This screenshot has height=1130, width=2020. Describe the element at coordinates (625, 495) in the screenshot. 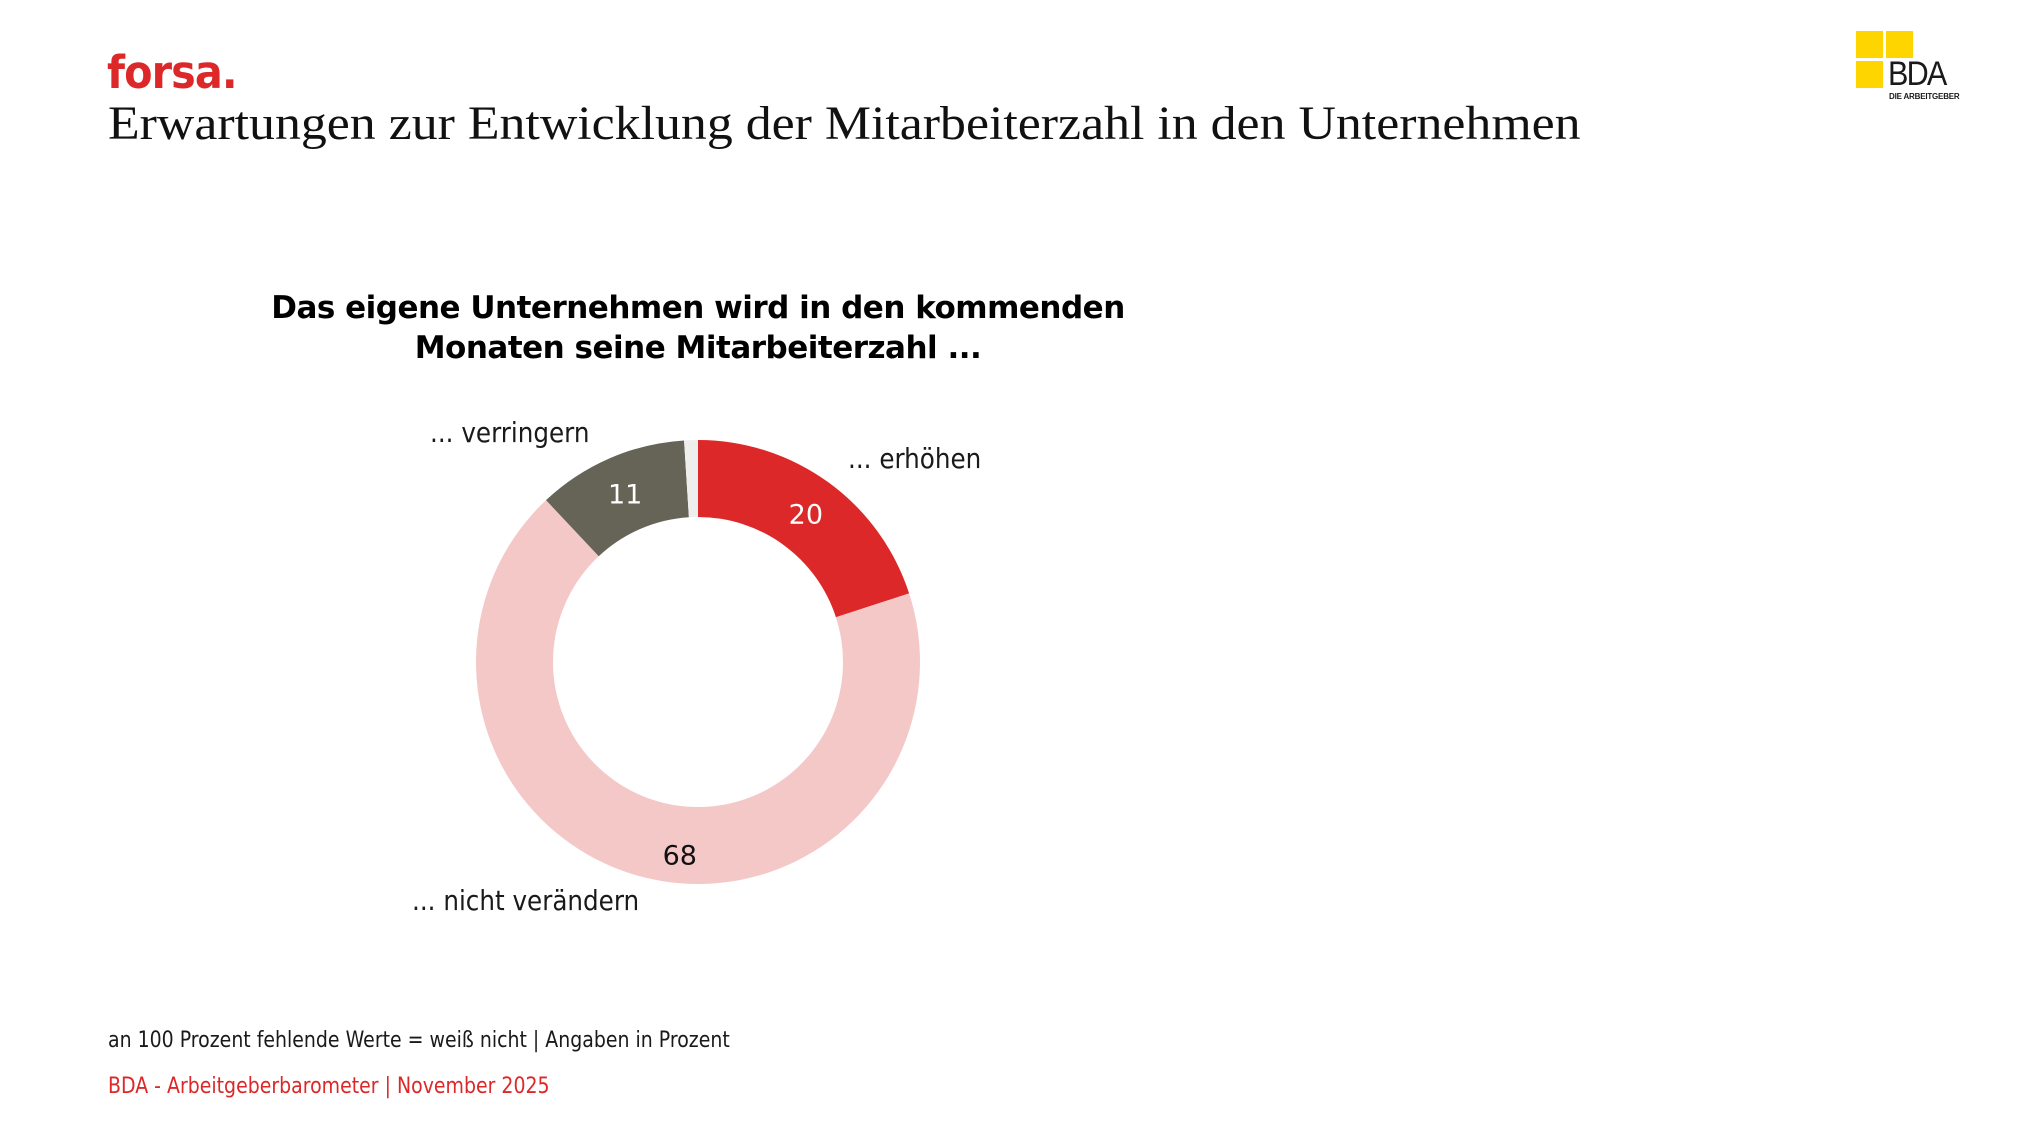

I see `slice-value-label: 11` at that location.